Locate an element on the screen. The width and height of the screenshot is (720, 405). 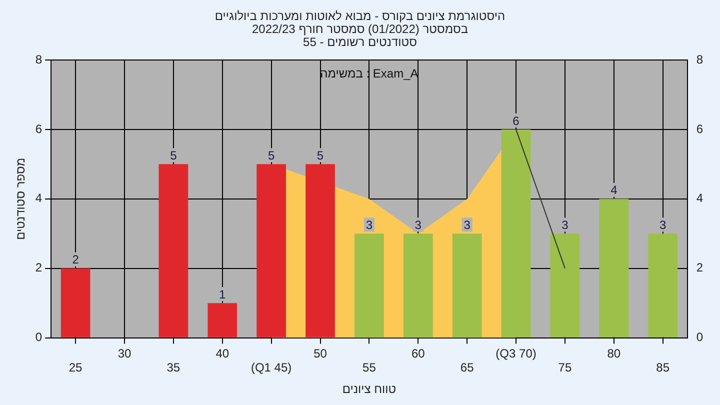
y2-tick-label: 0 is located at coordinates (700, 337).